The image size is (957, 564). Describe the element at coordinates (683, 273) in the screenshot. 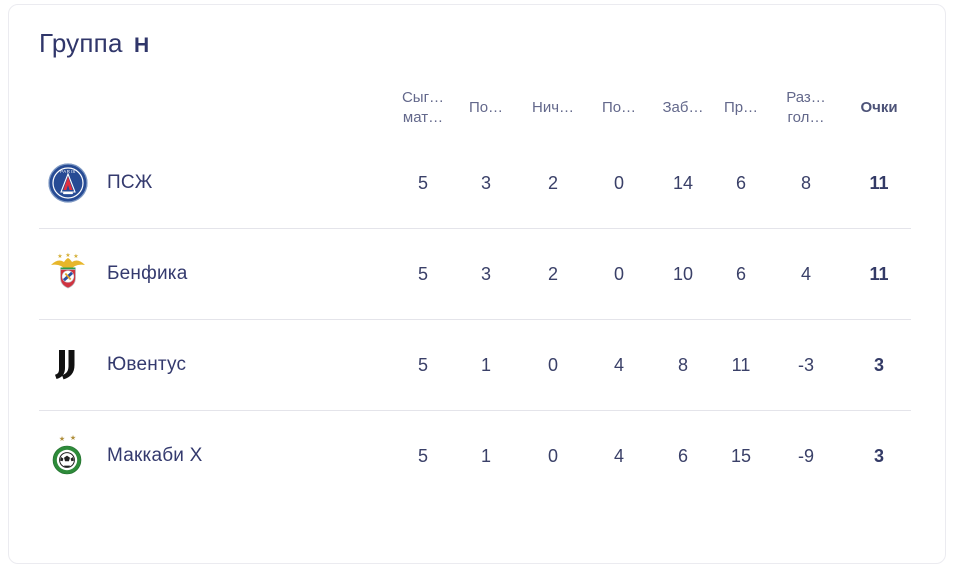

I see `goals-for-value: 10` at that location.